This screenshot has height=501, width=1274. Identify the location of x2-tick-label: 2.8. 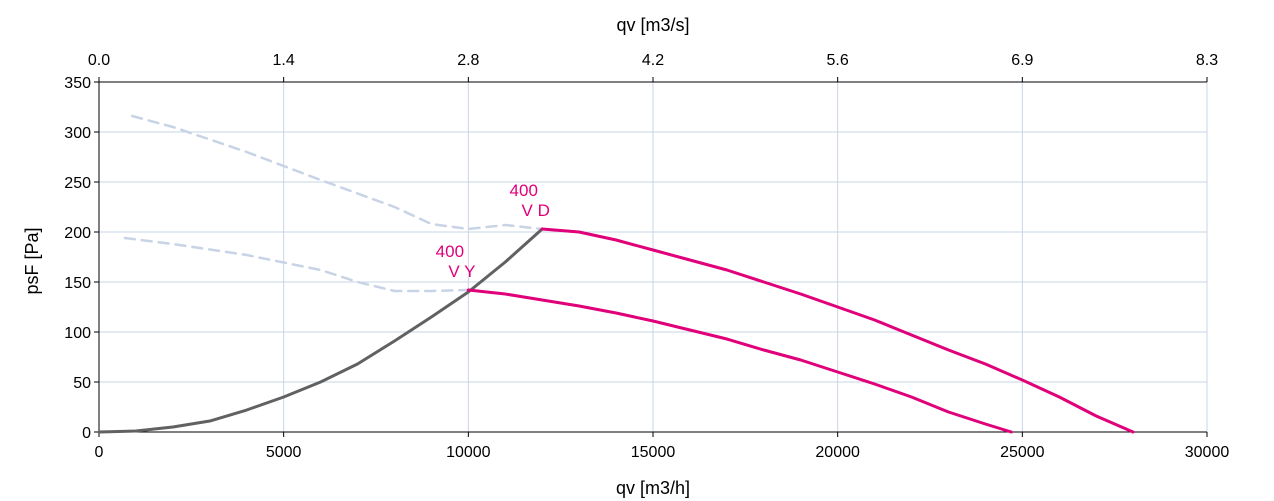
(468, 60).